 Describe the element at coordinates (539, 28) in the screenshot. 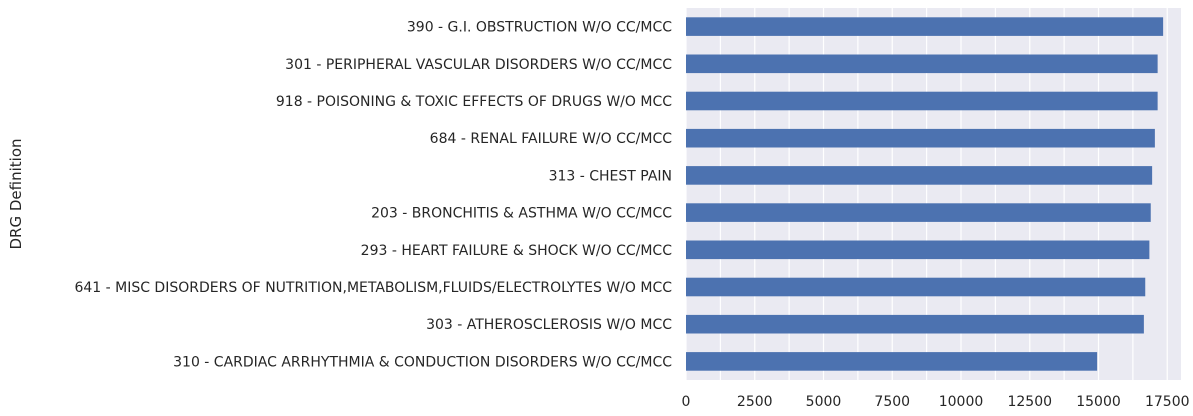

I see `category-label: 390 - G.I. OBSTRUCTION W/O CC/MCC` at that location.